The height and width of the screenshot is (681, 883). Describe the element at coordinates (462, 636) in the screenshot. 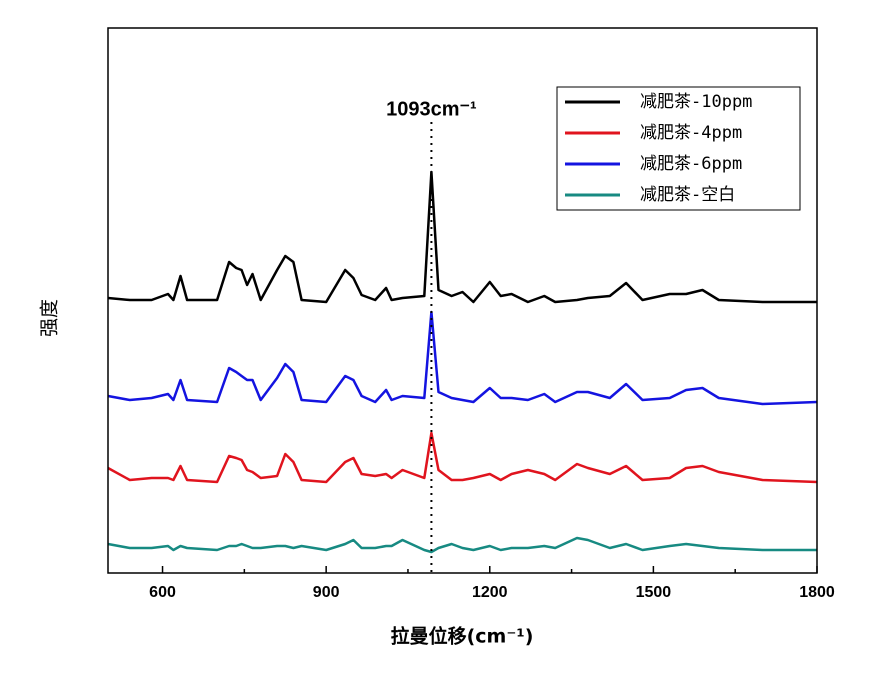

I see `x-axis-label: 拉曼位移(cm⁻¹)` at that location.